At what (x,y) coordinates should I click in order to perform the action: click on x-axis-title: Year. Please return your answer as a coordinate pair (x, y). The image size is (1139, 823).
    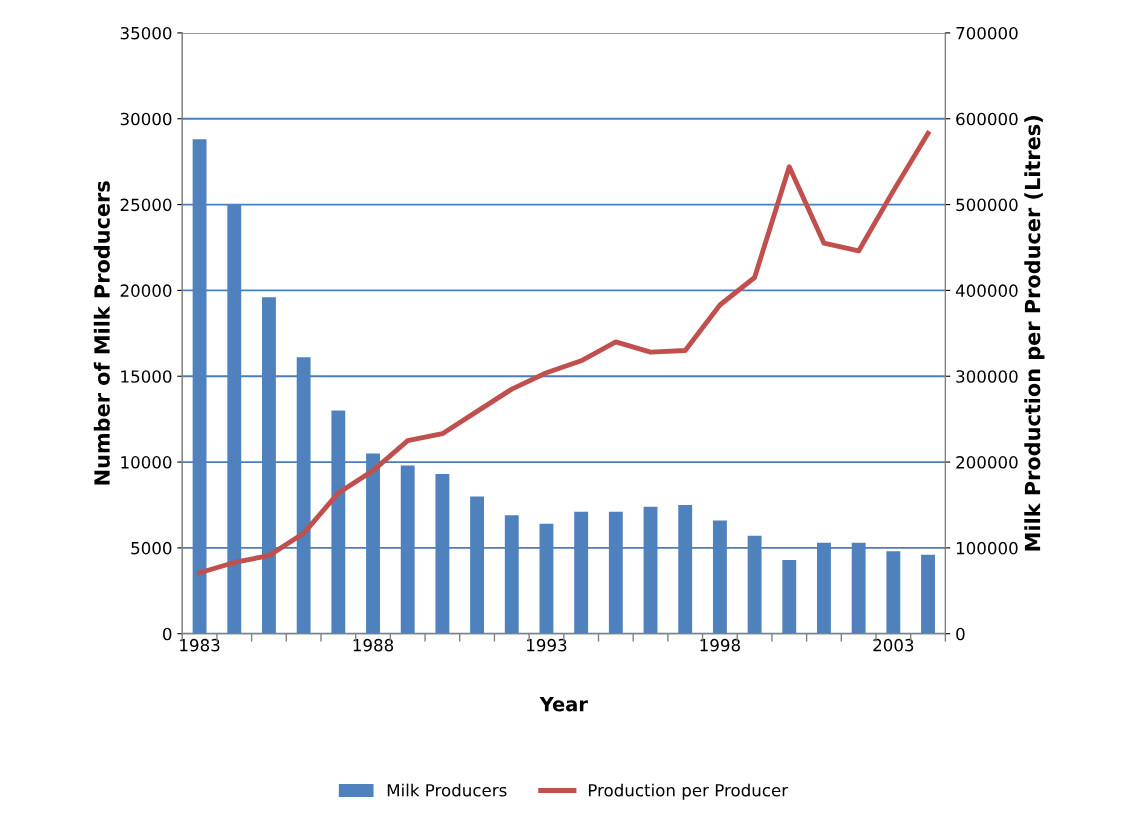
    Looking at the image, I should click on (563, 704).